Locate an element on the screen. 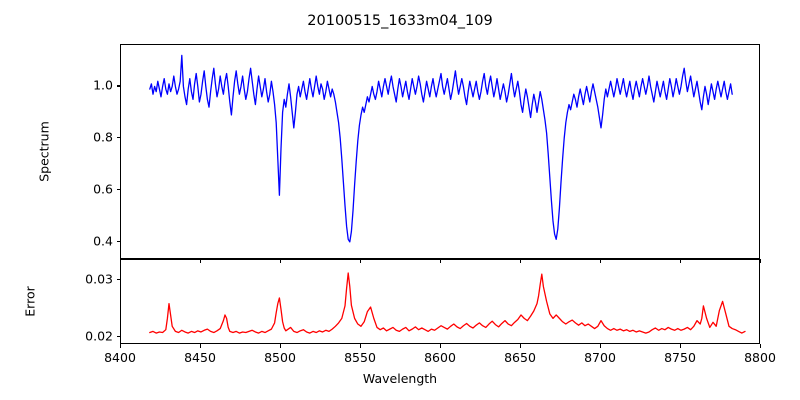  x-tick-label: 8450 is located at coordinates (200, 357).